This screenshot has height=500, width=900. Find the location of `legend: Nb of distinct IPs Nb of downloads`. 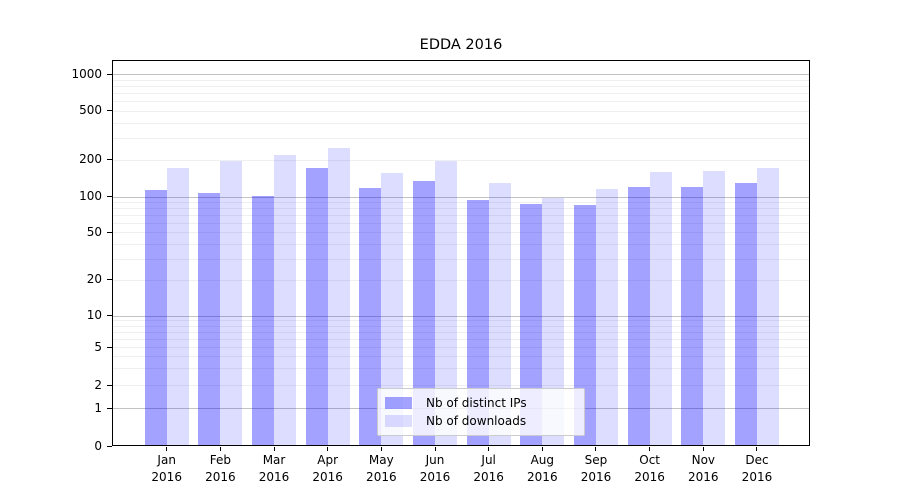

legend: Nb of distinct IPs Nb of downloads is located at coordinates (481, 412).